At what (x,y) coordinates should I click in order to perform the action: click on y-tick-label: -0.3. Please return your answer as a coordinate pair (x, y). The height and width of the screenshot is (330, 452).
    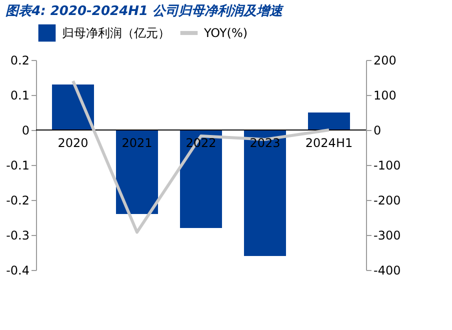
    Looking at the image, I should click on (18, 235).